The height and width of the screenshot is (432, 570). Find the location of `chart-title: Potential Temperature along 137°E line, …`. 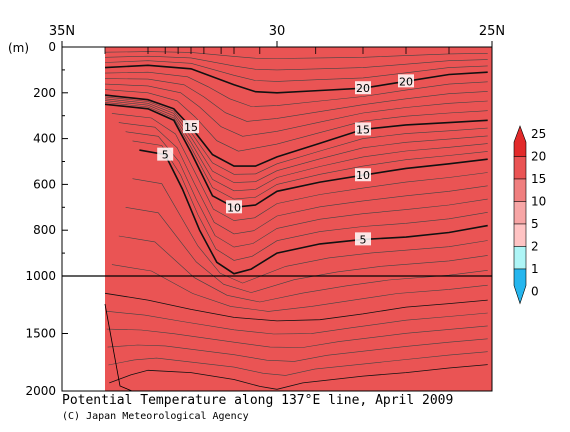

chart-title: Potential Temperature along 137°E line, … is located at coordinates (258, 400).